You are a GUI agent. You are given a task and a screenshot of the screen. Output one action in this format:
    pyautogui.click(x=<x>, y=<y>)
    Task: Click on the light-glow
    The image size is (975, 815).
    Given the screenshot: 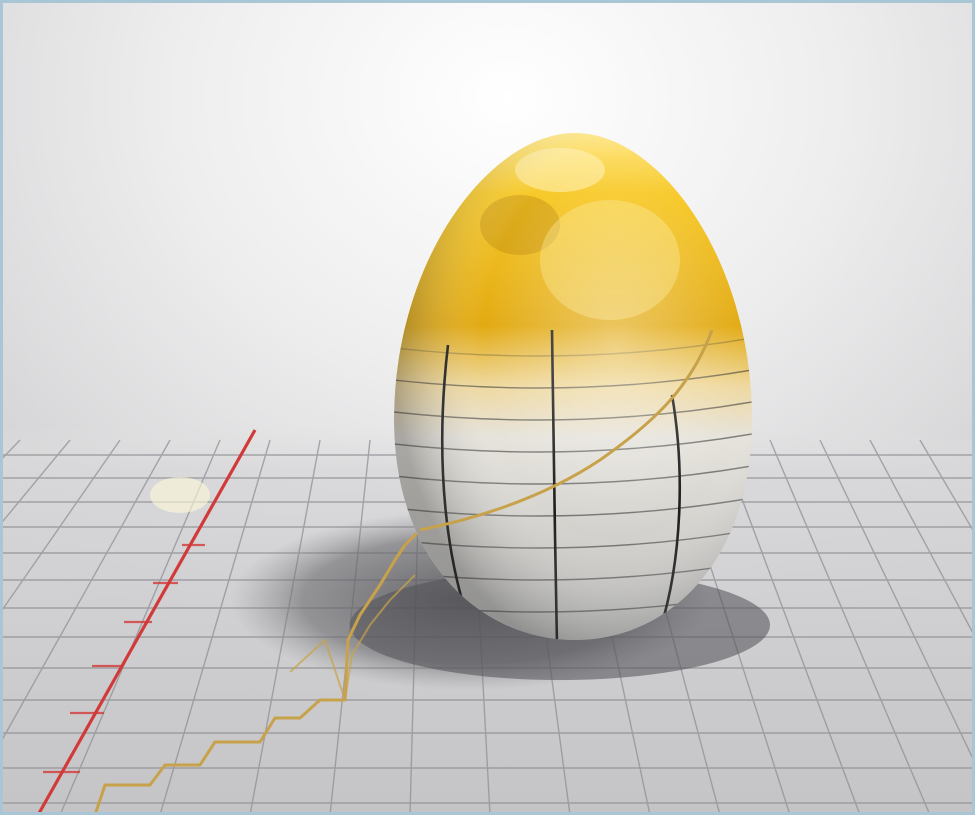 What is the action you would take?
    pyautogui.click(x=180, y=495)
    